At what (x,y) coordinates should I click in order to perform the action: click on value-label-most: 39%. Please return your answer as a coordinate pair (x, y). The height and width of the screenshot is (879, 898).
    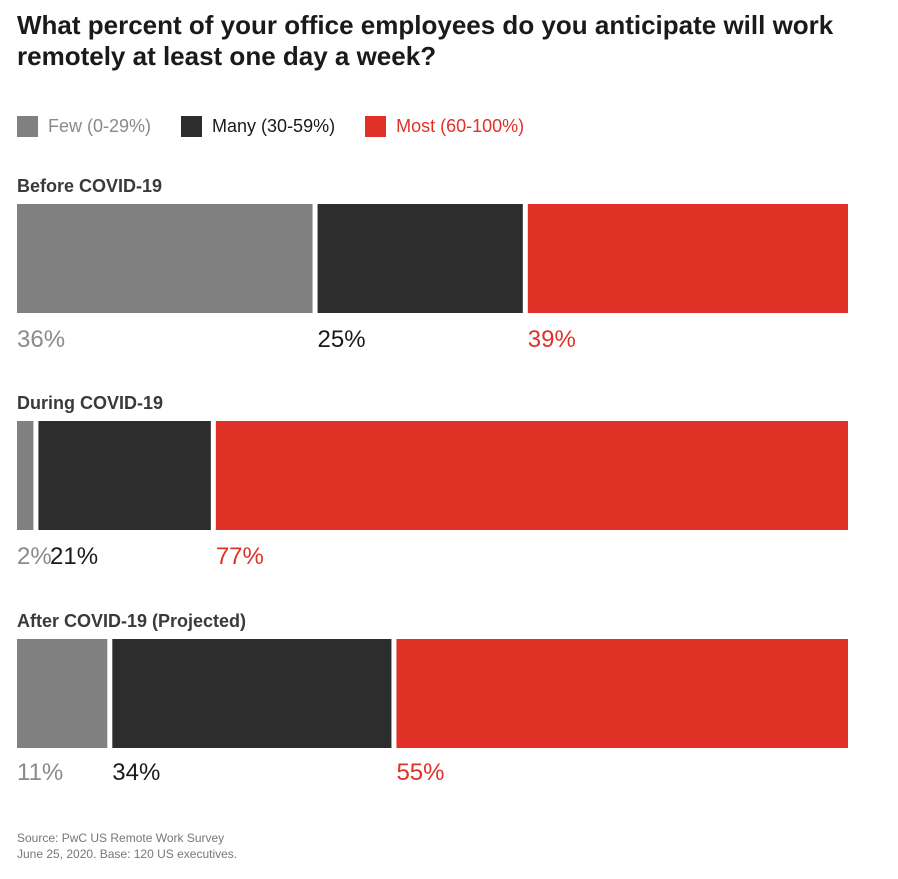
    Looking at the image, I should click on (552, 339).